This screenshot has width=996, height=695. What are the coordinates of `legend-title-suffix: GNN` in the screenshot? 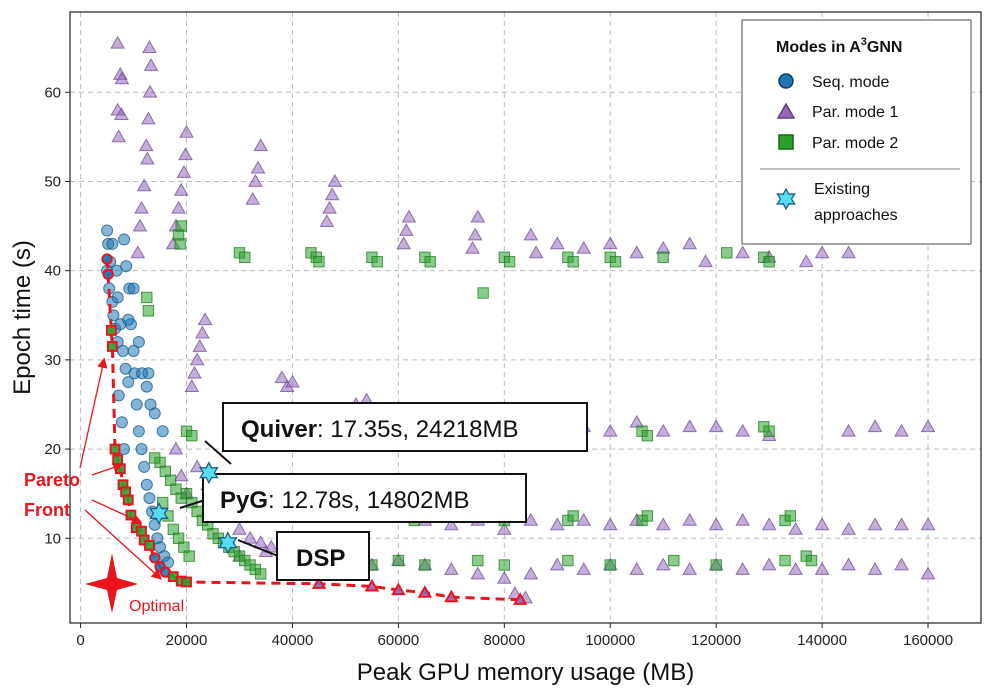 It's located at (885, 47).